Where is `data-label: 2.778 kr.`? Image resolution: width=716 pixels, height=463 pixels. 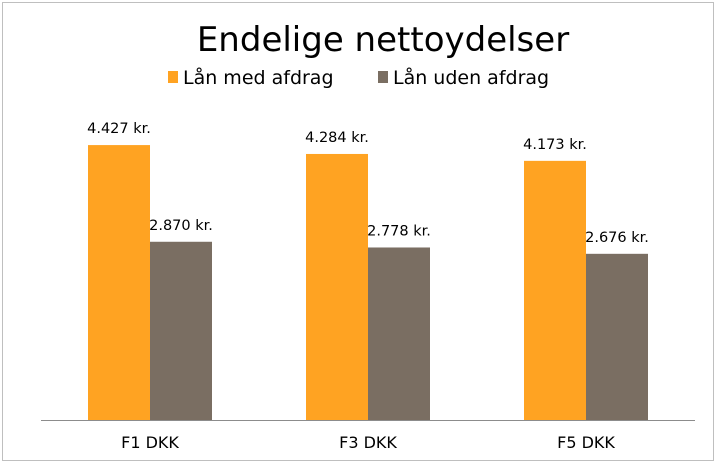 data-label: 2.778 kr. is located at coordinates (399, 231).